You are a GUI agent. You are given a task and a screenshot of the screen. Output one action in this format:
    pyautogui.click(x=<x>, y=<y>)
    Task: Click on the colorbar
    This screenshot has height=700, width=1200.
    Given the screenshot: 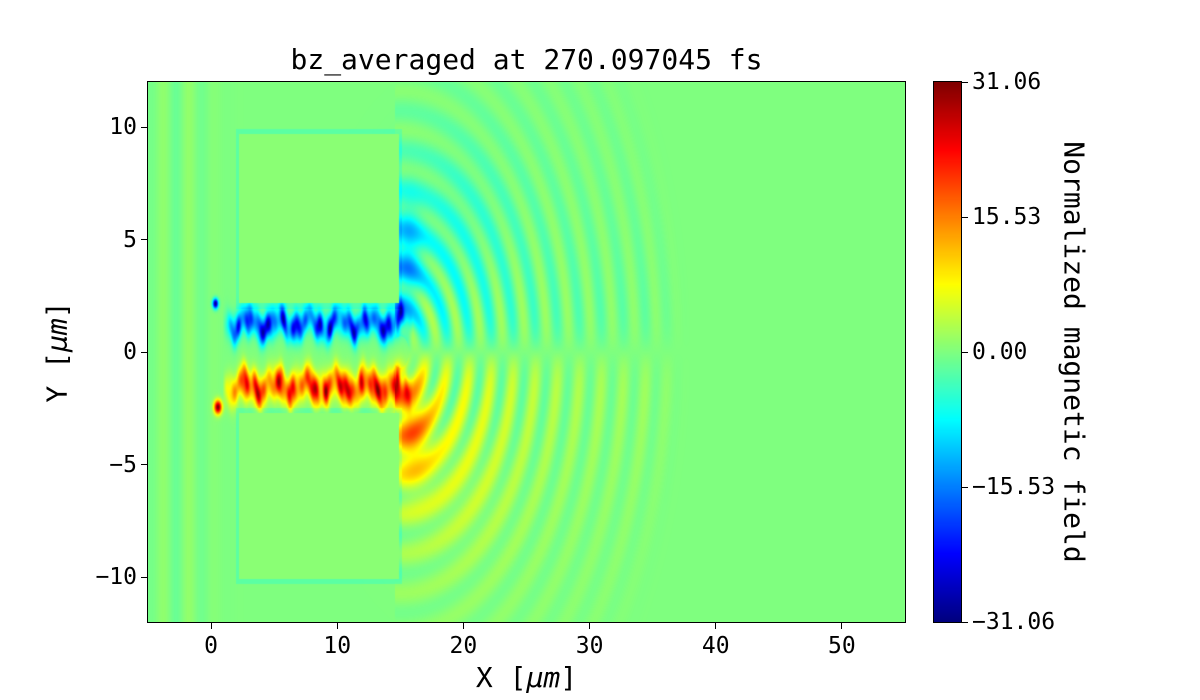 What is the action you would take?
    pyautogui.click(x=947, y=352)
    